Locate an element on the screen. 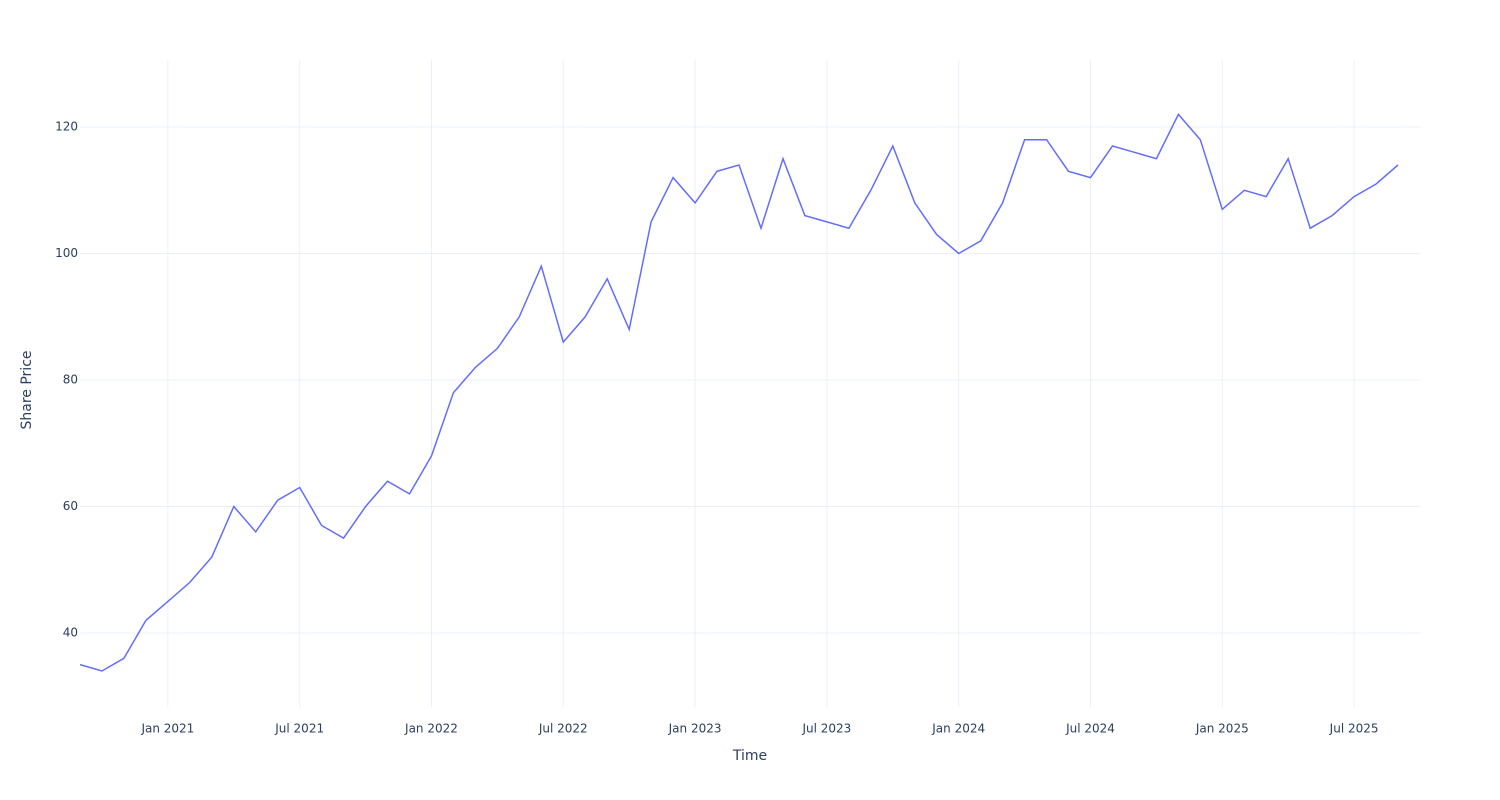  x-tick-label: Jul 2021 is located at coordinates (299, 729).